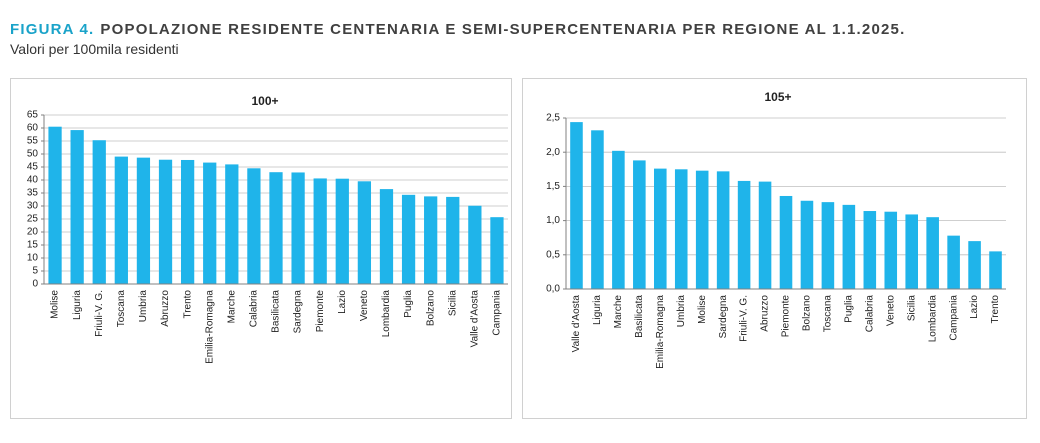  Describe the element at coordinates (553, 118) in the screenshot. I see `y-tick-label: 2,5` at that location.